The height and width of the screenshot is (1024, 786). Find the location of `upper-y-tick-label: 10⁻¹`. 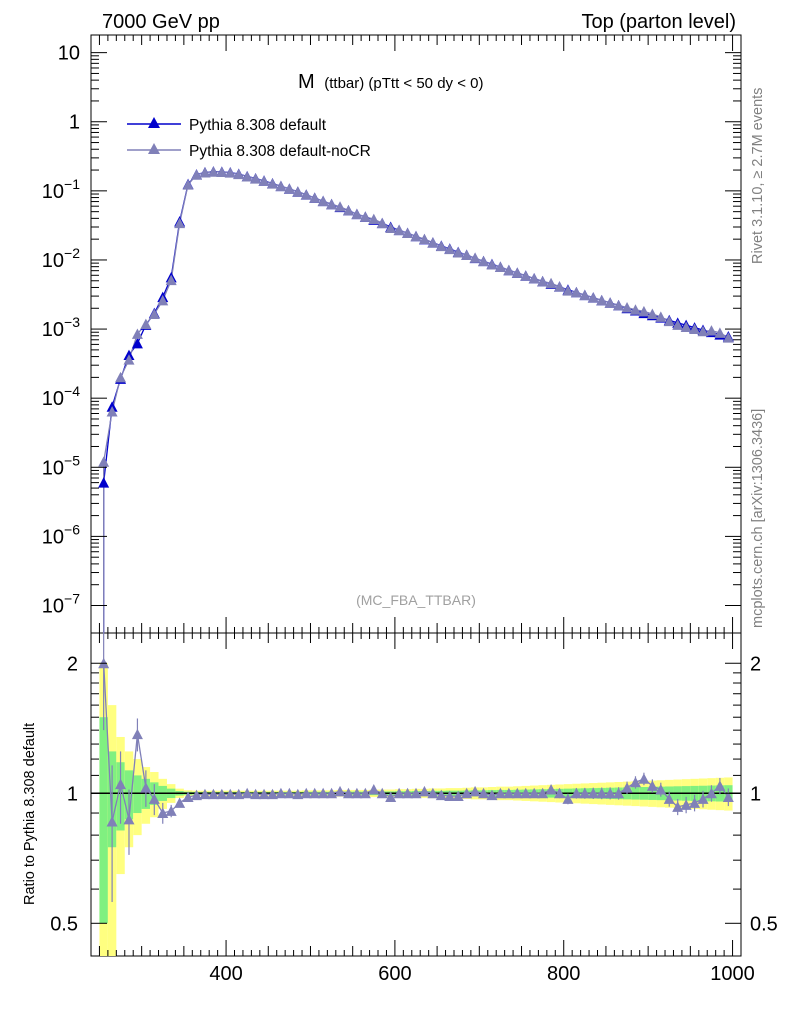

upper-y-tick-label: 10⁻¹ is located at coordinates (61, 189).